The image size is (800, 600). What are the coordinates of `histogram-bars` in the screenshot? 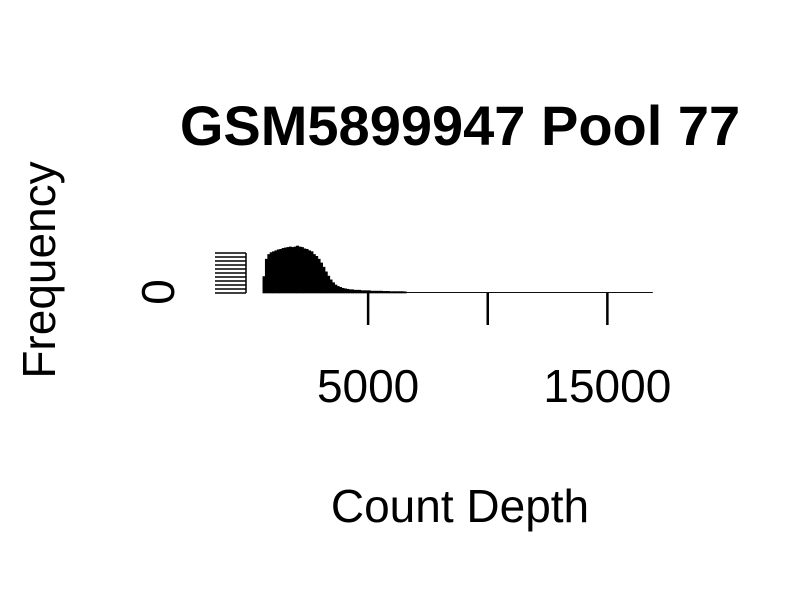 It's located at (457, 269).